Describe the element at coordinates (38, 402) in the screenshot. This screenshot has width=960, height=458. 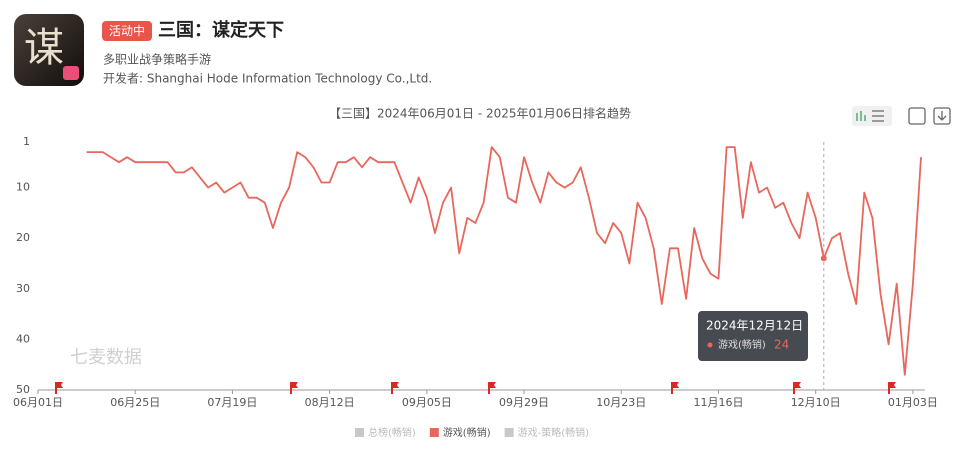
I see `x-tick-label: 06月01日` at that location.